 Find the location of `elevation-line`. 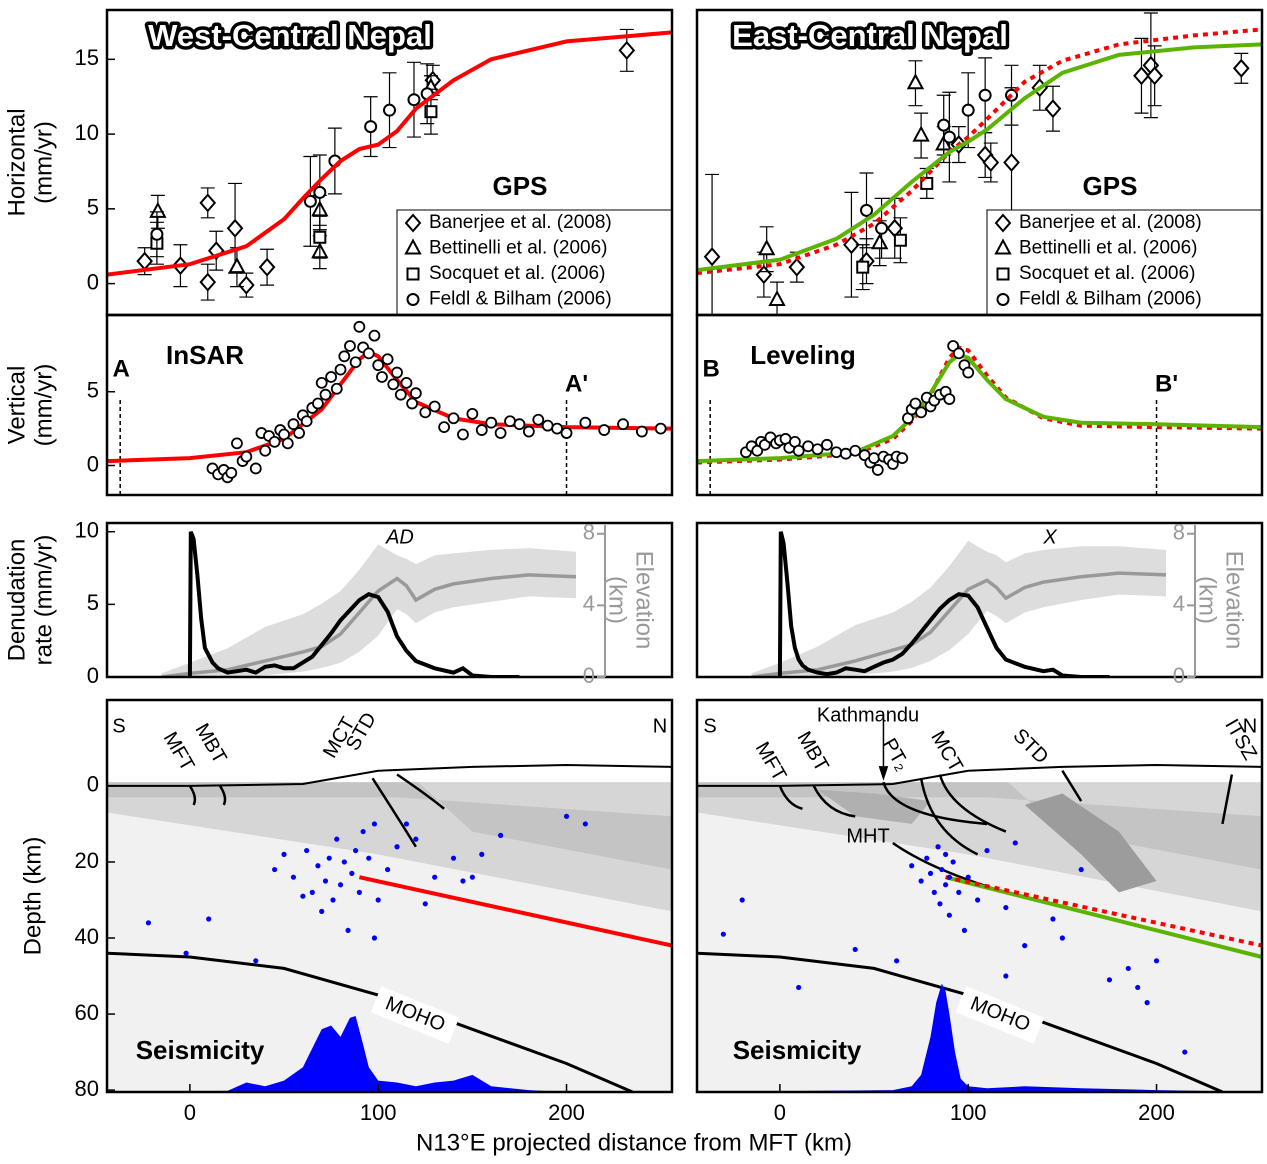

elevation-line is located at coordinates (959, 624).